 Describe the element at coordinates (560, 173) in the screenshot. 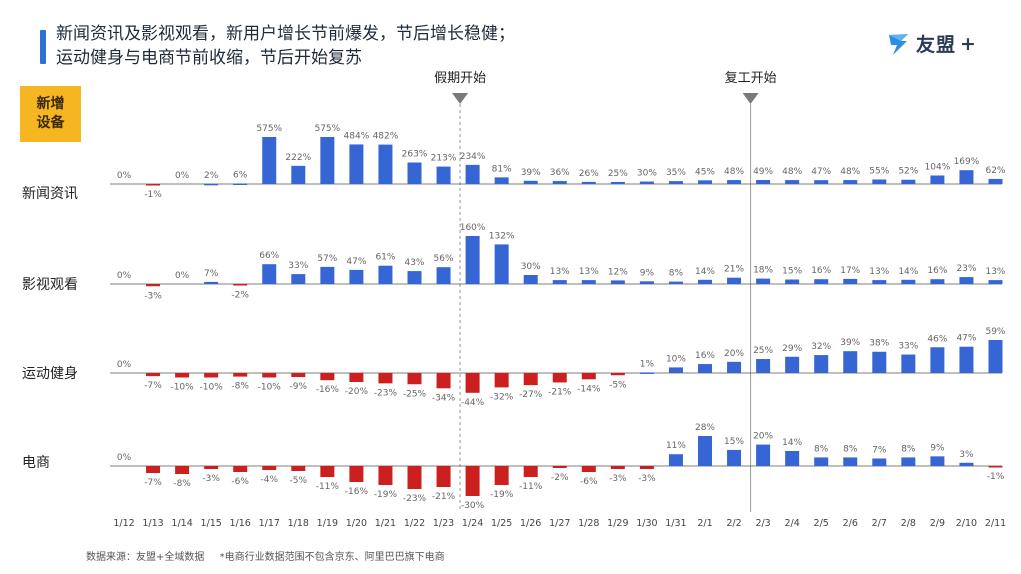

I see `data-label: 36%` at that location.